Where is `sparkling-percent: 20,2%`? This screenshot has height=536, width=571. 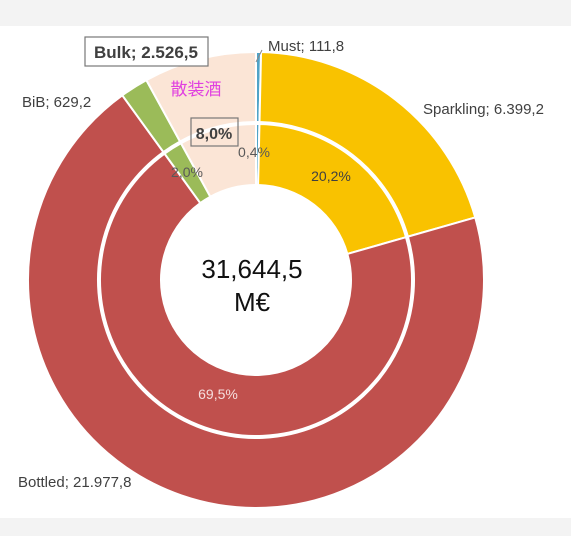 sparkling-percent: 20,2% is located at coordinates (331, 176).